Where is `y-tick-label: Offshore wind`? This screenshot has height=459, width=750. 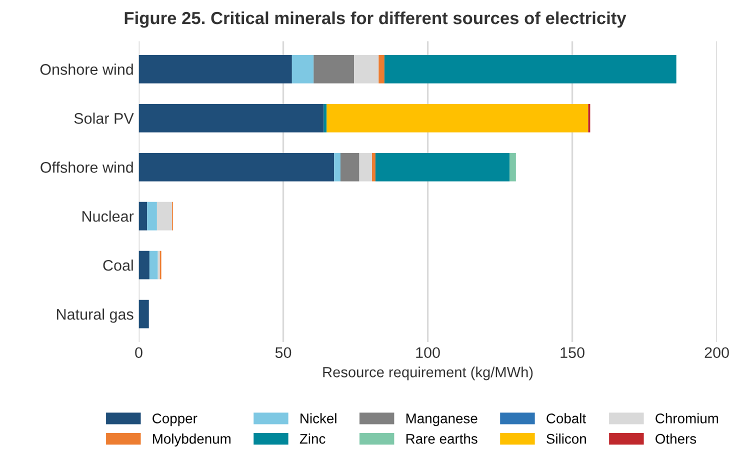
y-tick-label: Offshore wind is located at coordinates (86, 167).